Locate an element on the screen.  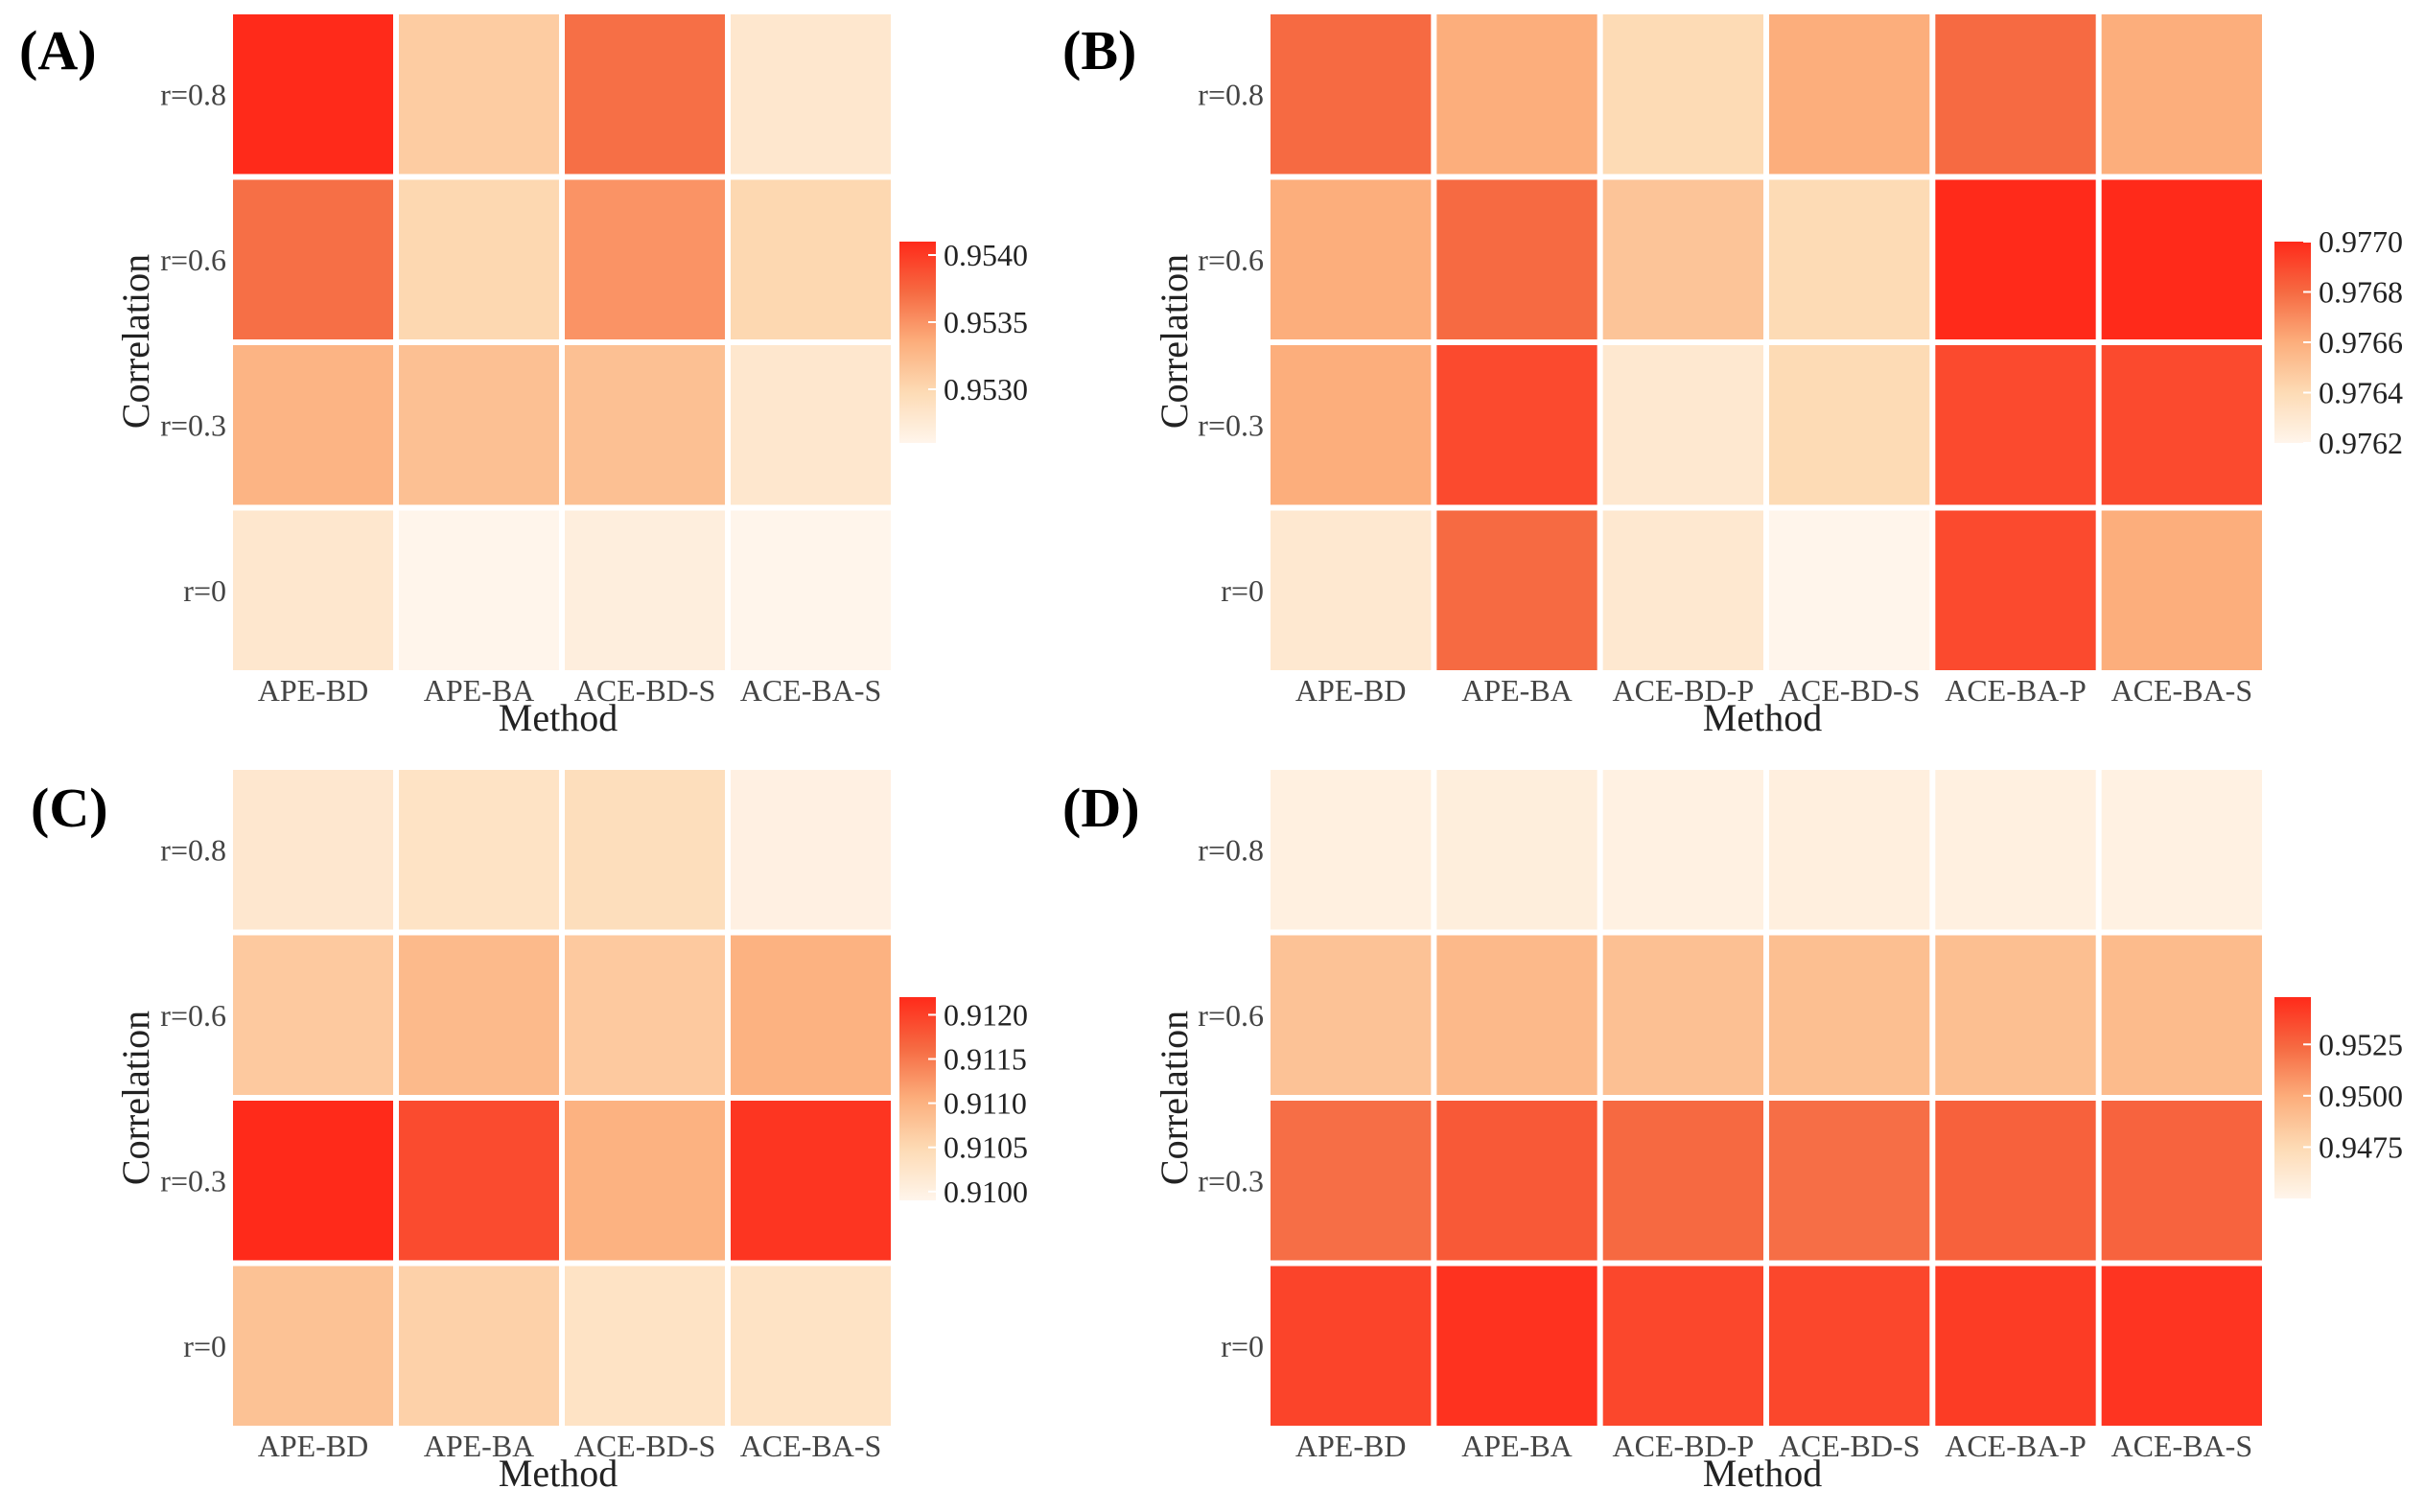
y-axis-title: Correlation is located at coordinates (1174, 341).